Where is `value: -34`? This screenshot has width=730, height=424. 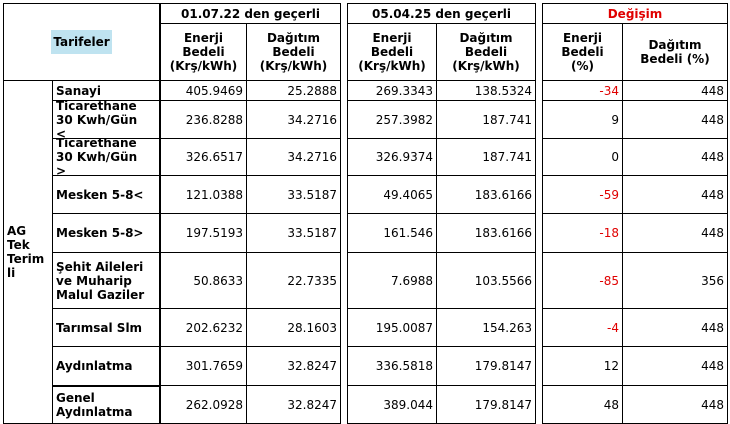
value: -34 is located at coordinates (609, 90).